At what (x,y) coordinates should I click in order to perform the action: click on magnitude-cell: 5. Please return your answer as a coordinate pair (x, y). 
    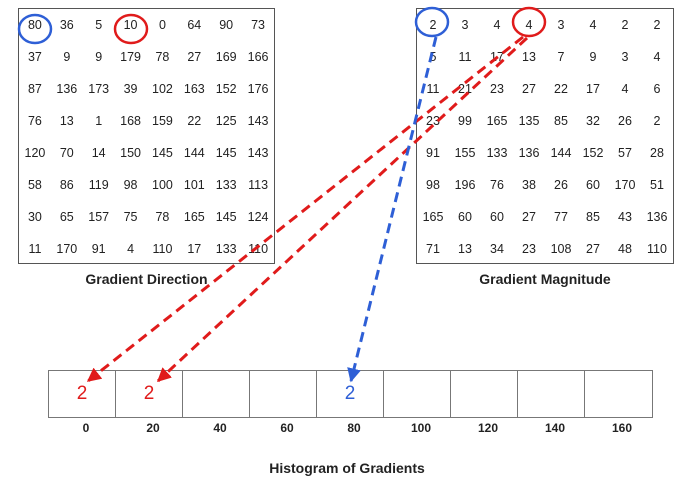
    Looking at the image, I should click on (433, 57).